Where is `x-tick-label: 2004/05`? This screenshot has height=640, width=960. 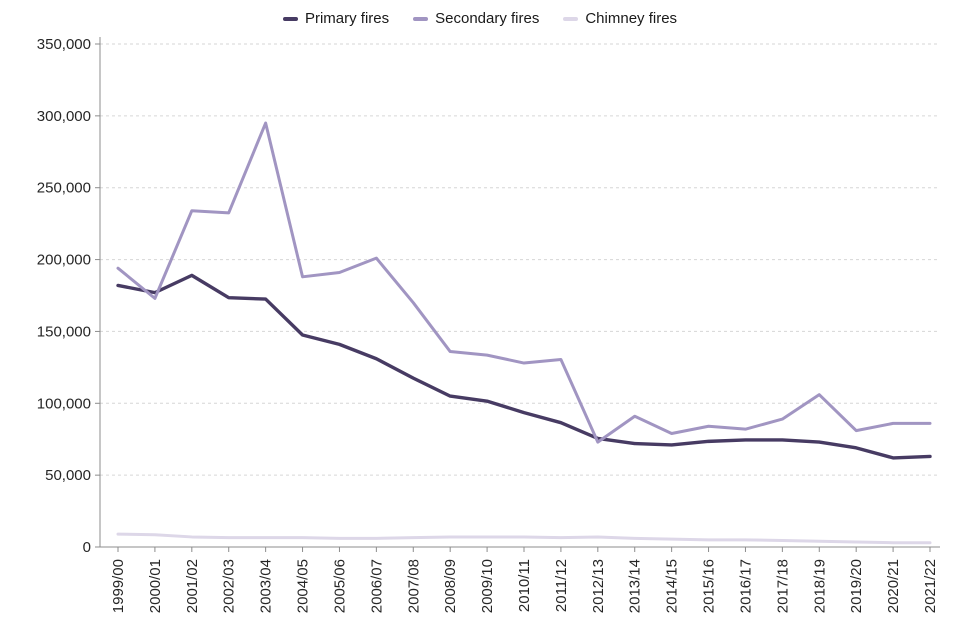 x-tick-label: 2004/05 is located at coordinates (303, 586).